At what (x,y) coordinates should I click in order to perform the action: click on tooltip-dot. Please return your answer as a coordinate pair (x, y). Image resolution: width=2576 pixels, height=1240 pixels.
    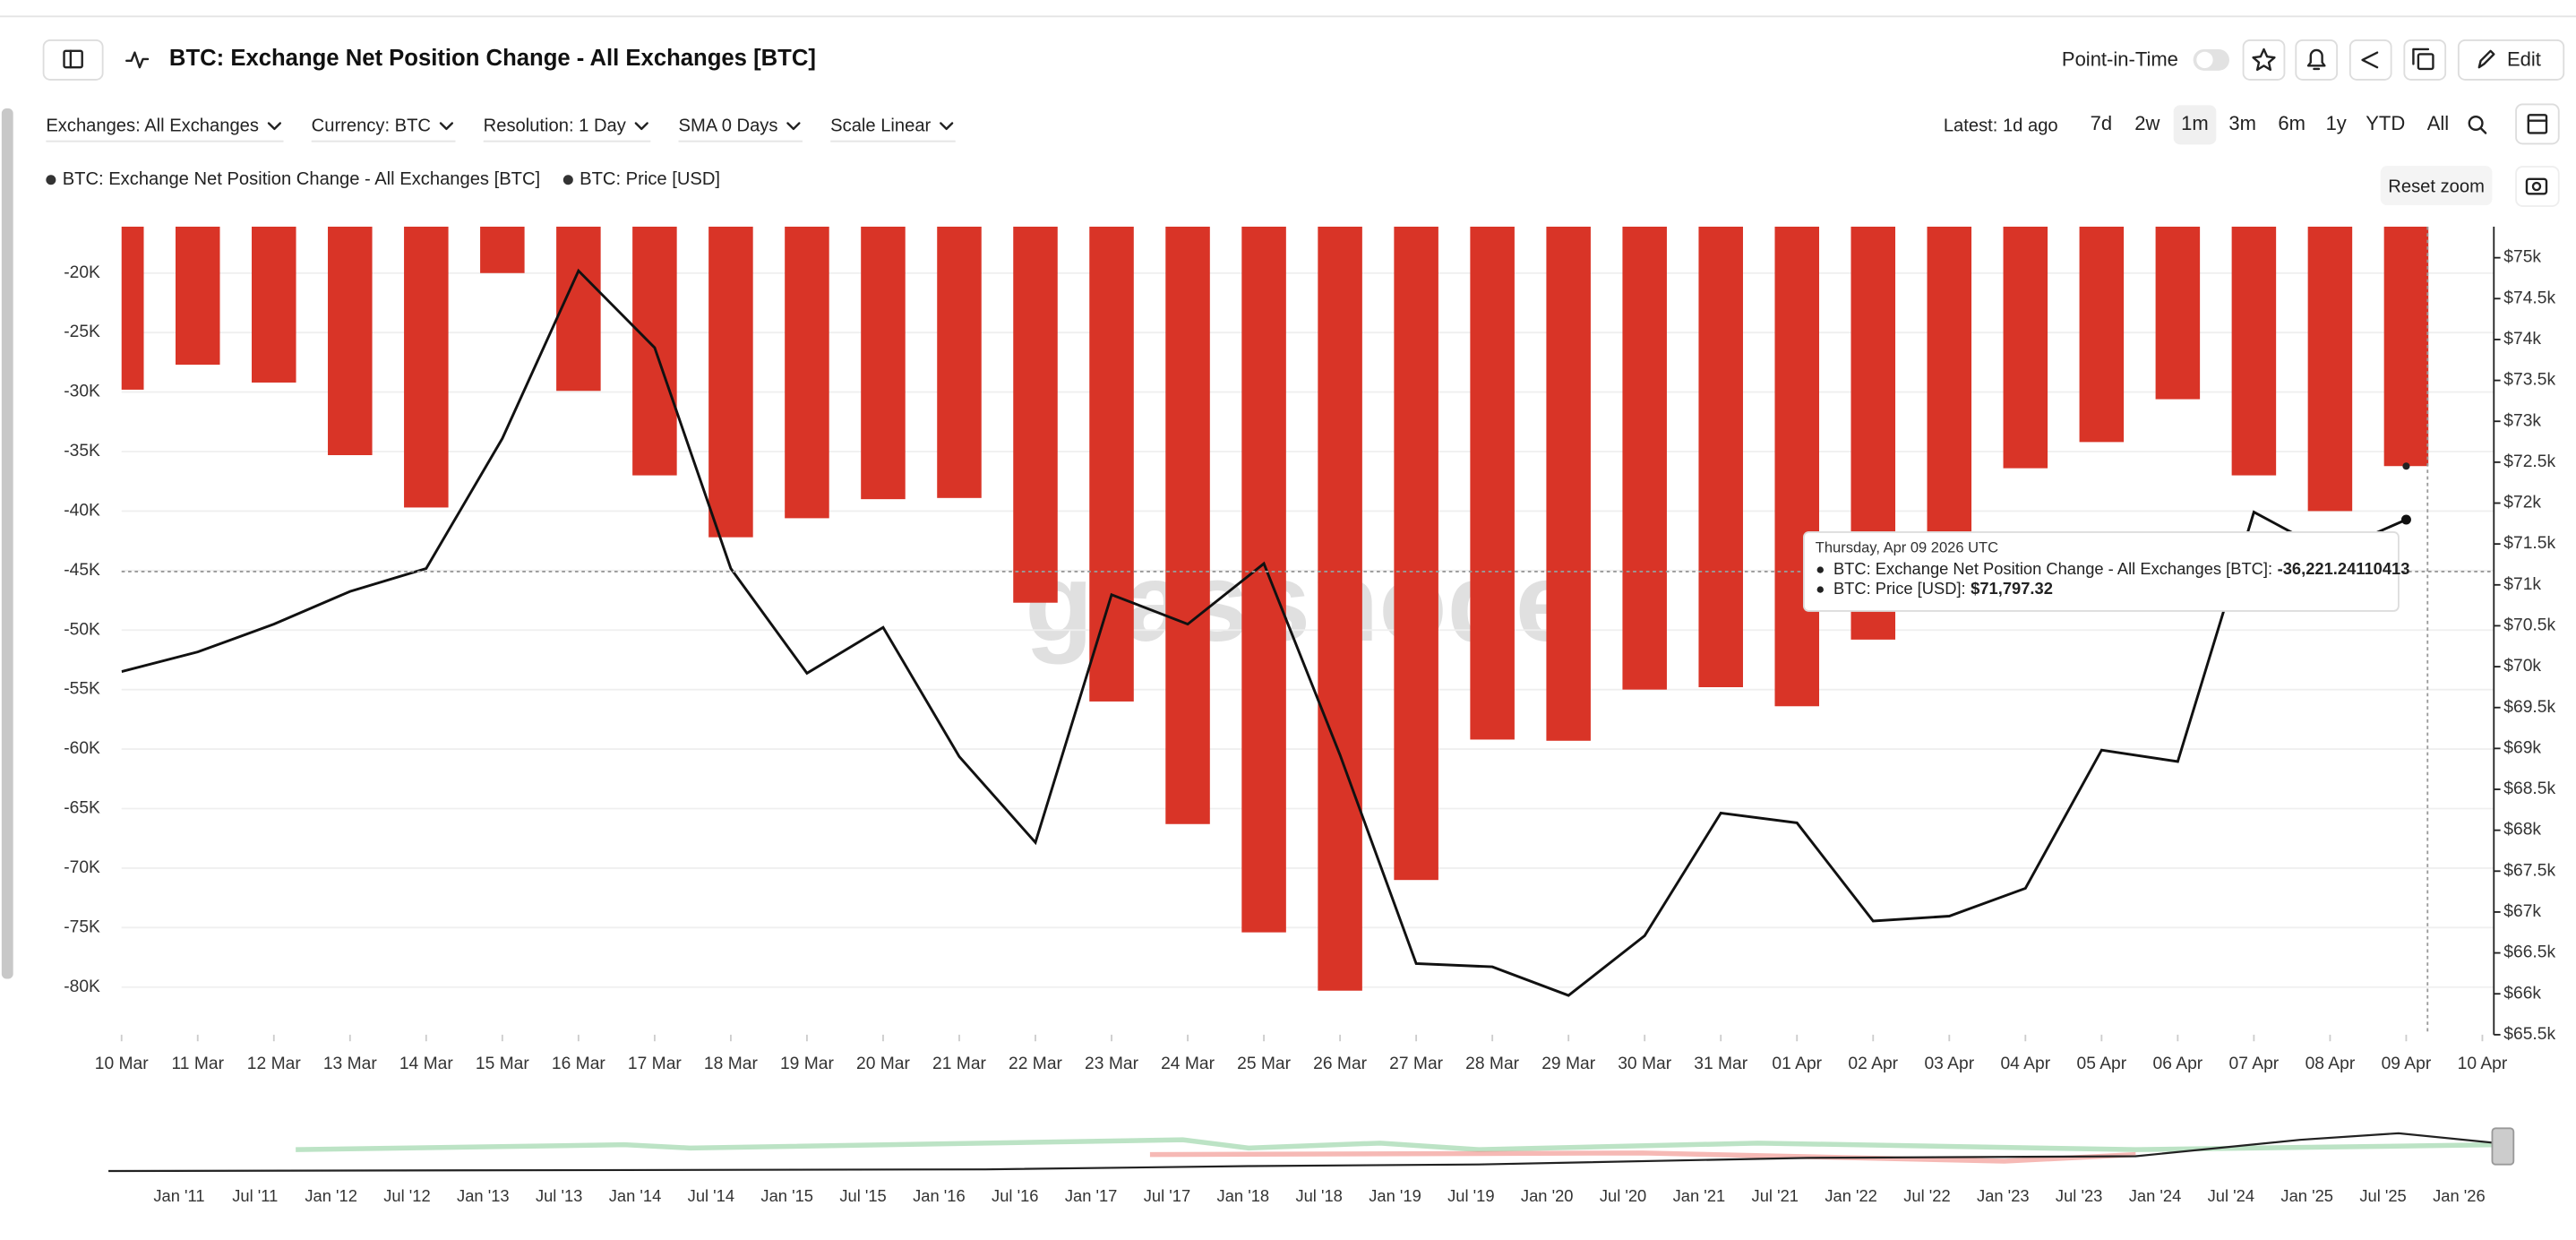
    Looking at the image, I should click on (1820, 590).